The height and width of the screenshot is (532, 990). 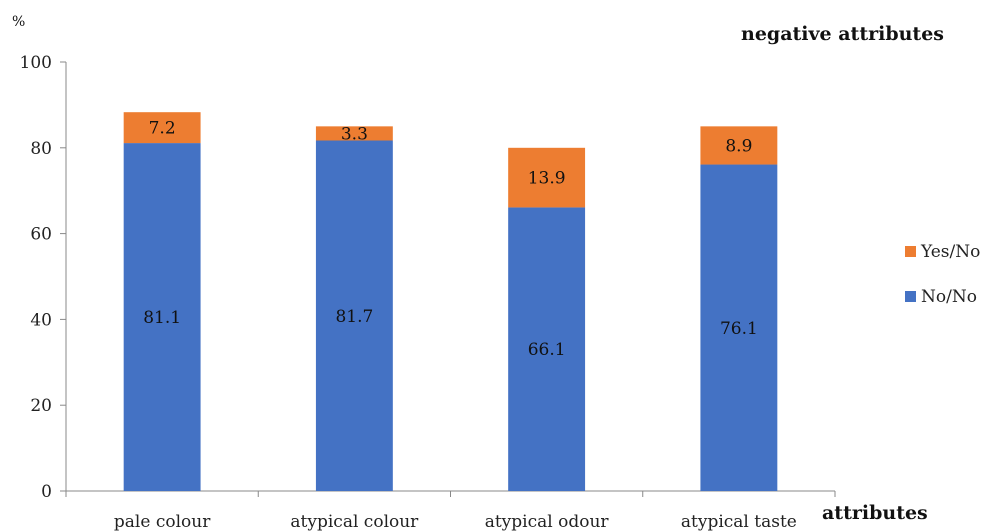 I want to click on data-label: 66.1, so click(x=547, y=350).